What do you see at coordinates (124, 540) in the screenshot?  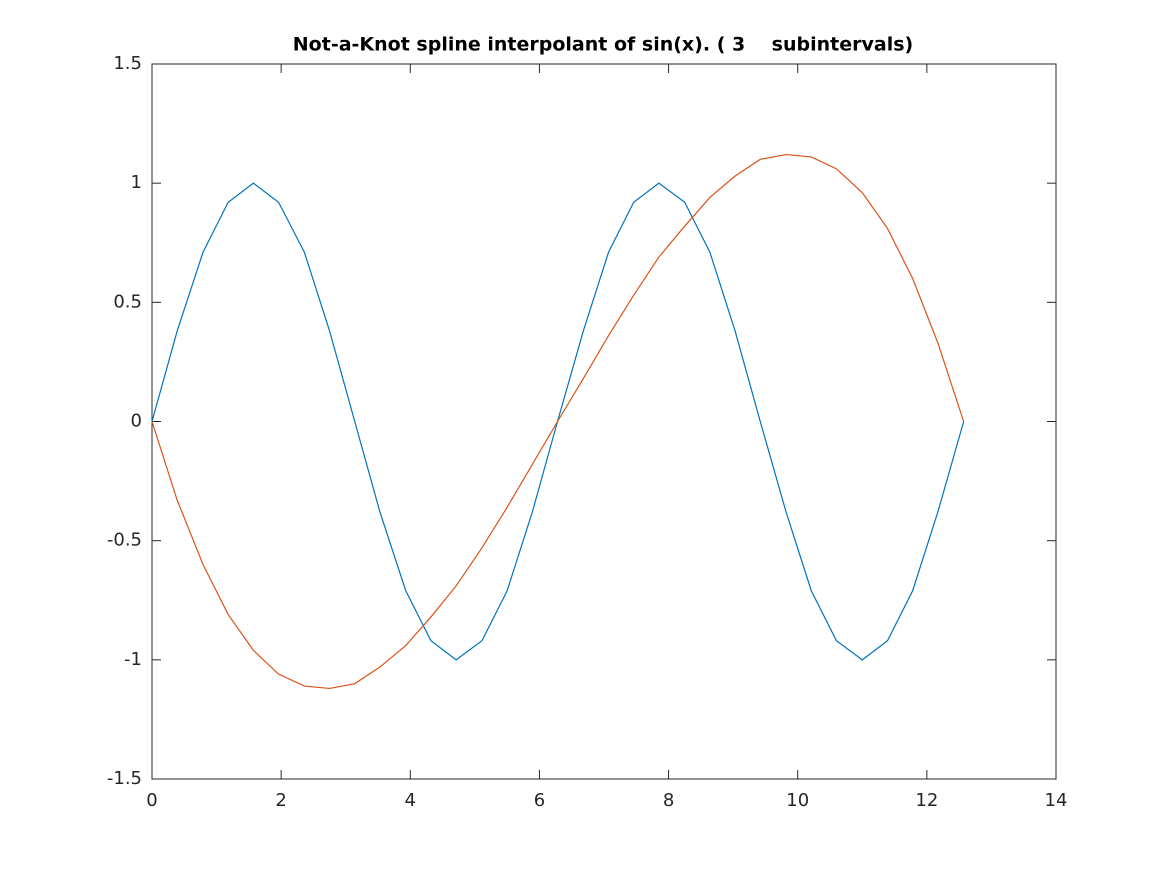 I see `y-tick-label: -0.5` at bounding box center [124, 540].